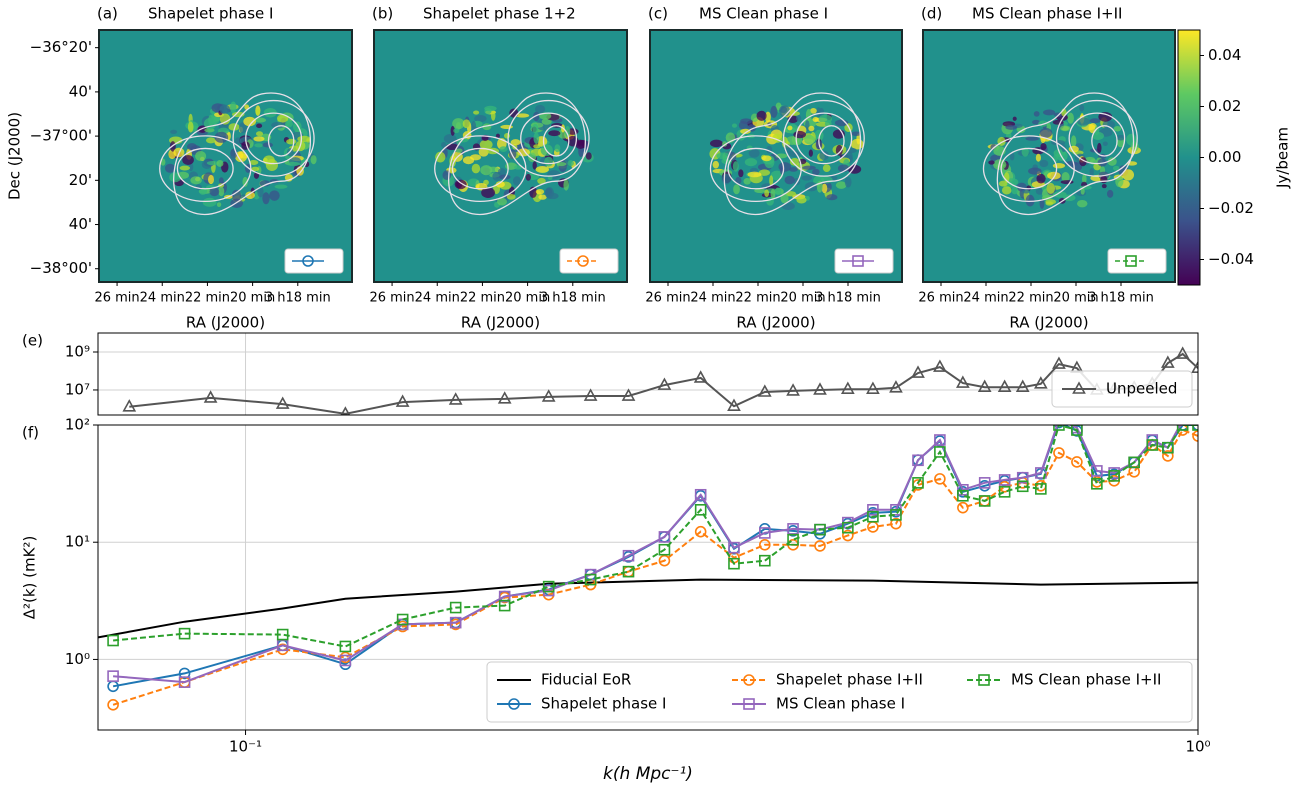 The image size is (1298, 790). Describe the element at coordinates (514, 704) in the screenshot. I see `legend-marker` at that location.